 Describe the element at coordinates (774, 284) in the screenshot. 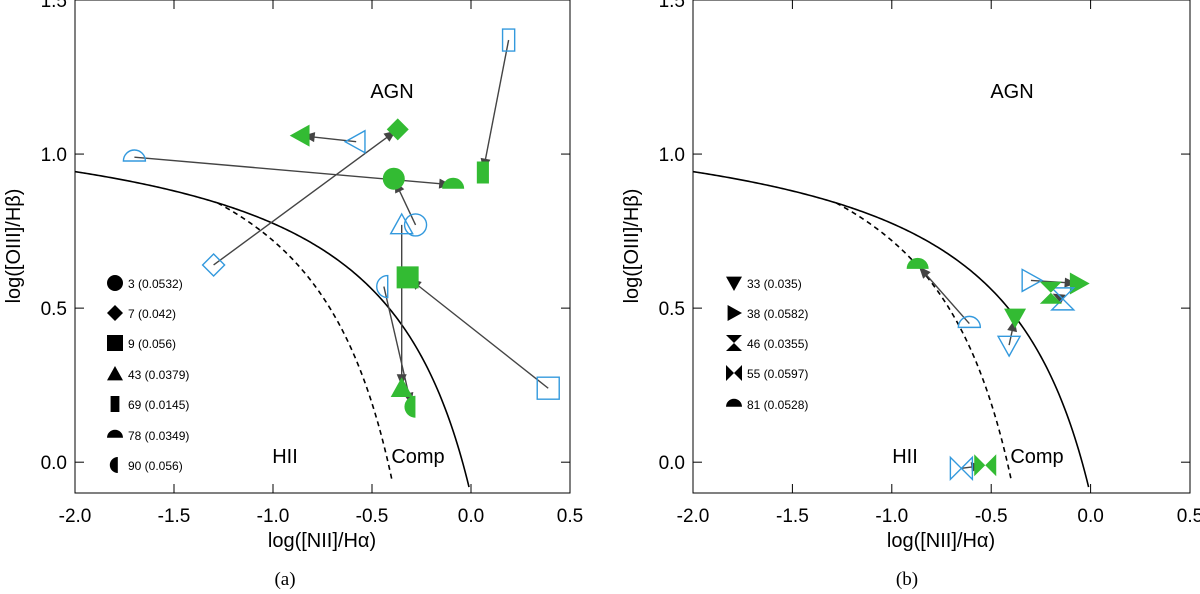

I see `legend-label-0: 33 (0.035)` at that location.